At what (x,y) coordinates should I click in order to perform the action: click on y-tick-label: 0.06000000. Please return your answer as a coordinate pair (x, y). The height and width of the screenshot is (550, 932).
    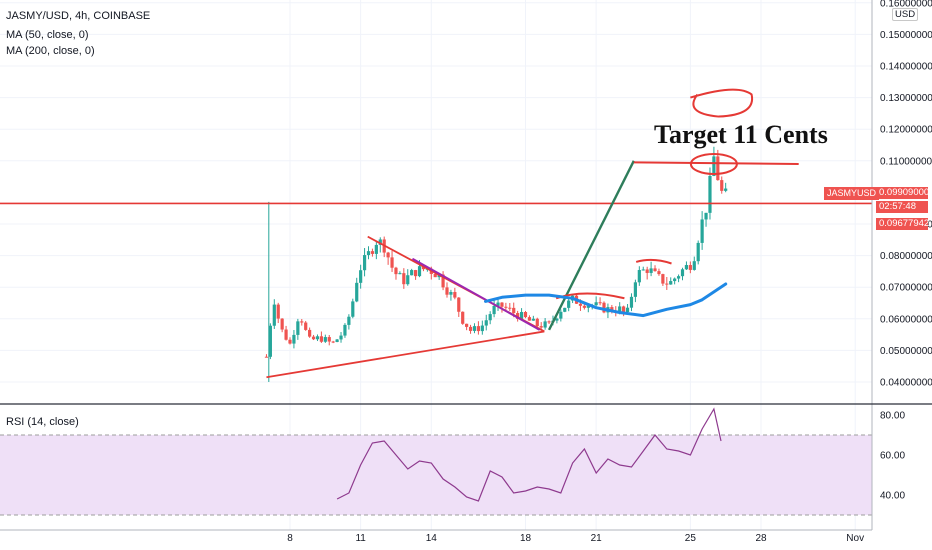
    Looking at the image, I should click on (906, 319).